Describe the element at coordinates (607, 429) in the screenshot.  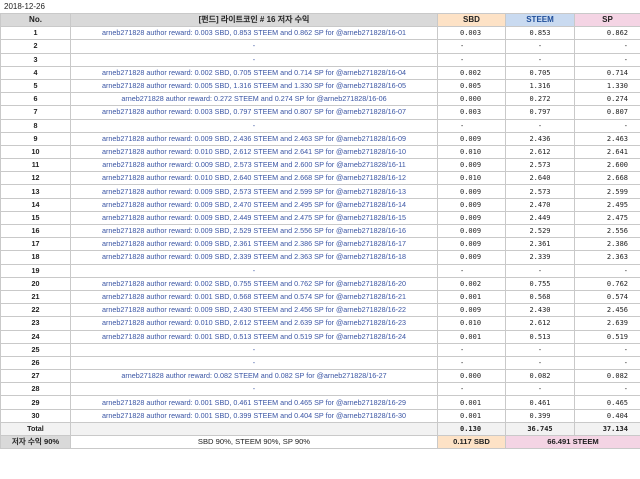
I see `total-sp: 37.134` at that location.